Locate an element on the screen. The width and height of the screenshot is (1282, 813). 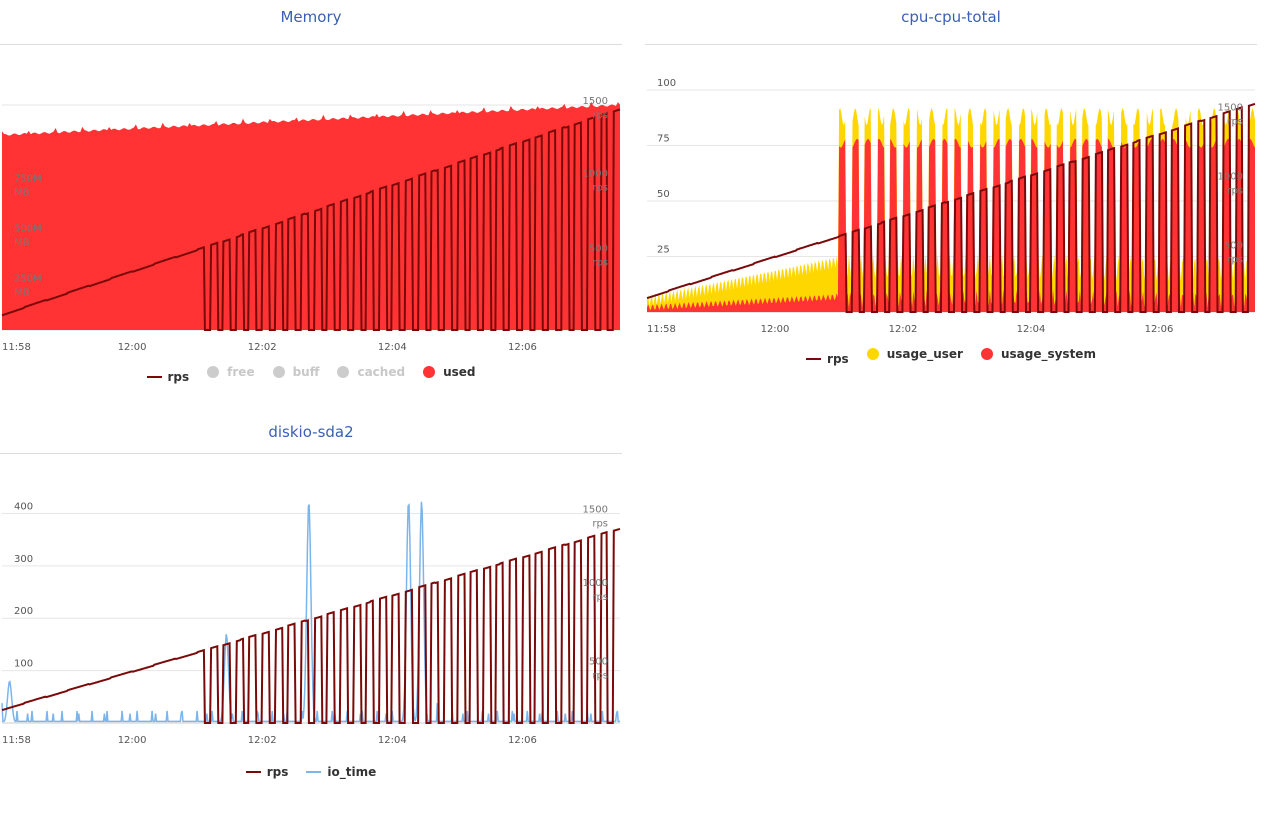
legend-label: cached is located at coordinates (381, 372).